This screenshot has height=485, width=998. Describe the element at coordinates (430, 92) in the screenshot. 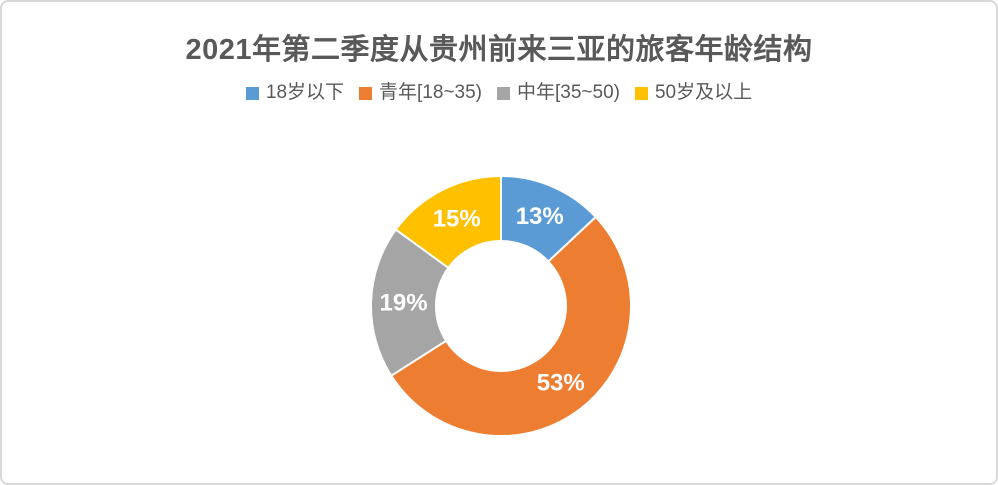

I see `legend-label: 青年[18~35)` at that location.